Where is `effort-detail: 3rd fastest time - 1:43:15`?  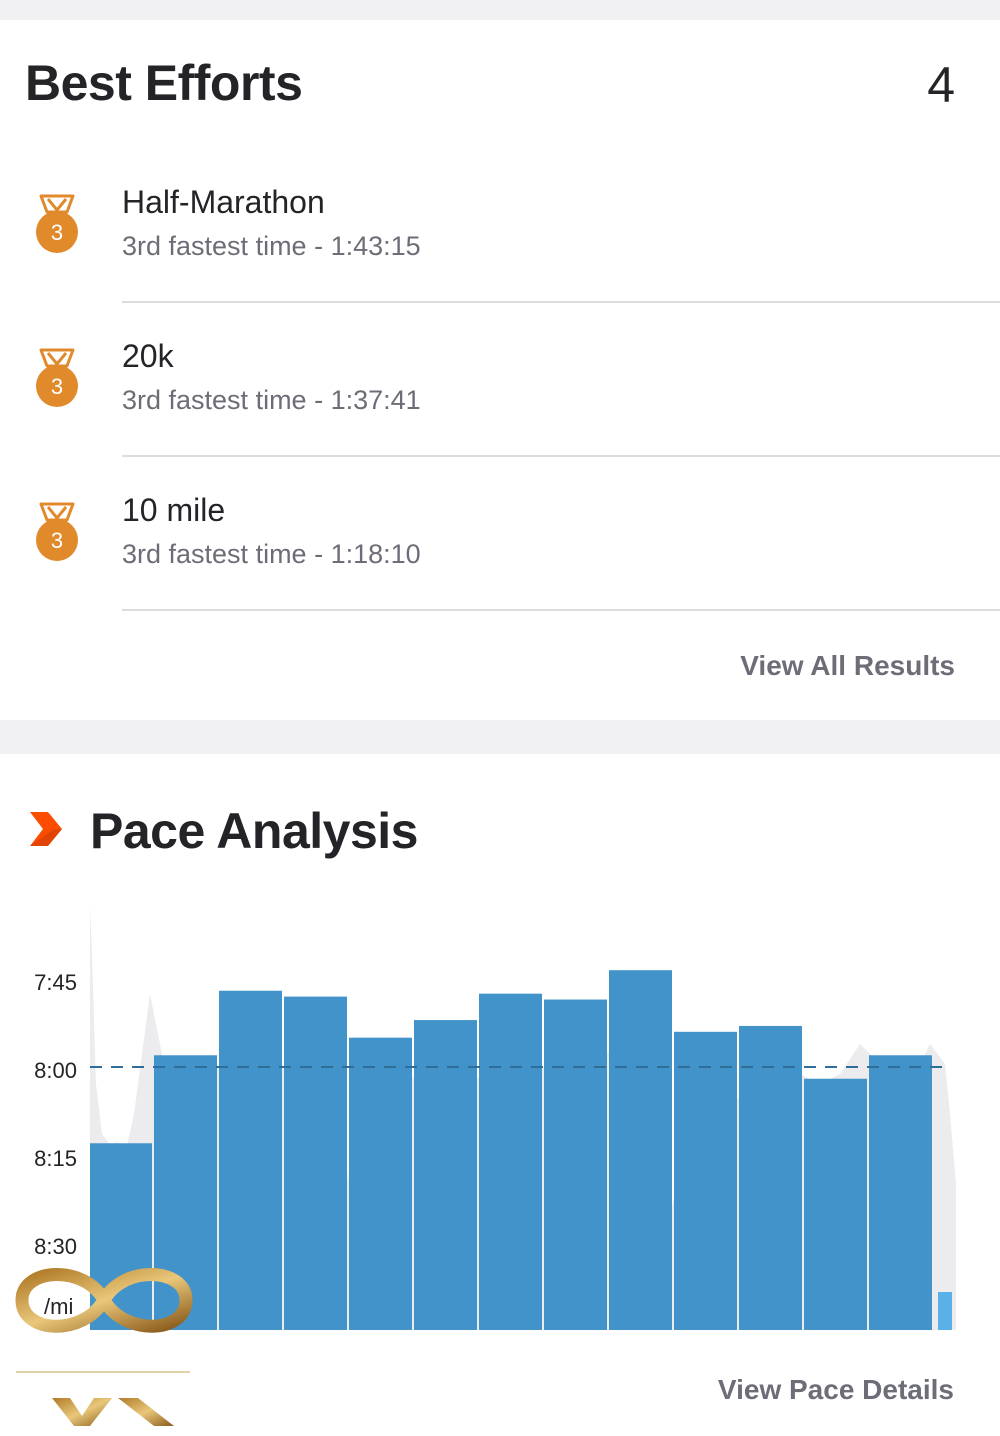
effort-detail: 3rd fastest time - 1:43:15 is located at coordinates (271, 246).